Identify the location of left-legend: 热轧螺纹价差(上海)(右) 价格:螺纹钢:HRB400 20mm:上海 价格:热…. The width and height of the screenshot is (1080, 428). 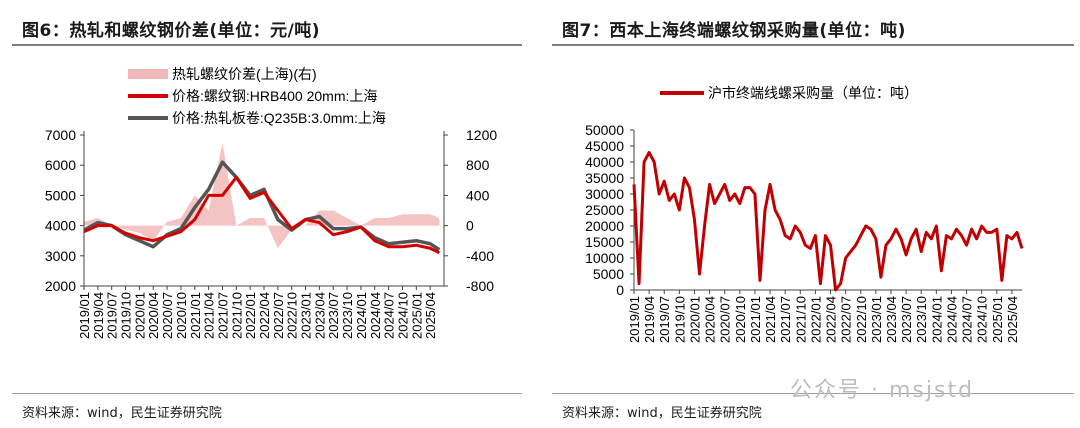
(257, 96).